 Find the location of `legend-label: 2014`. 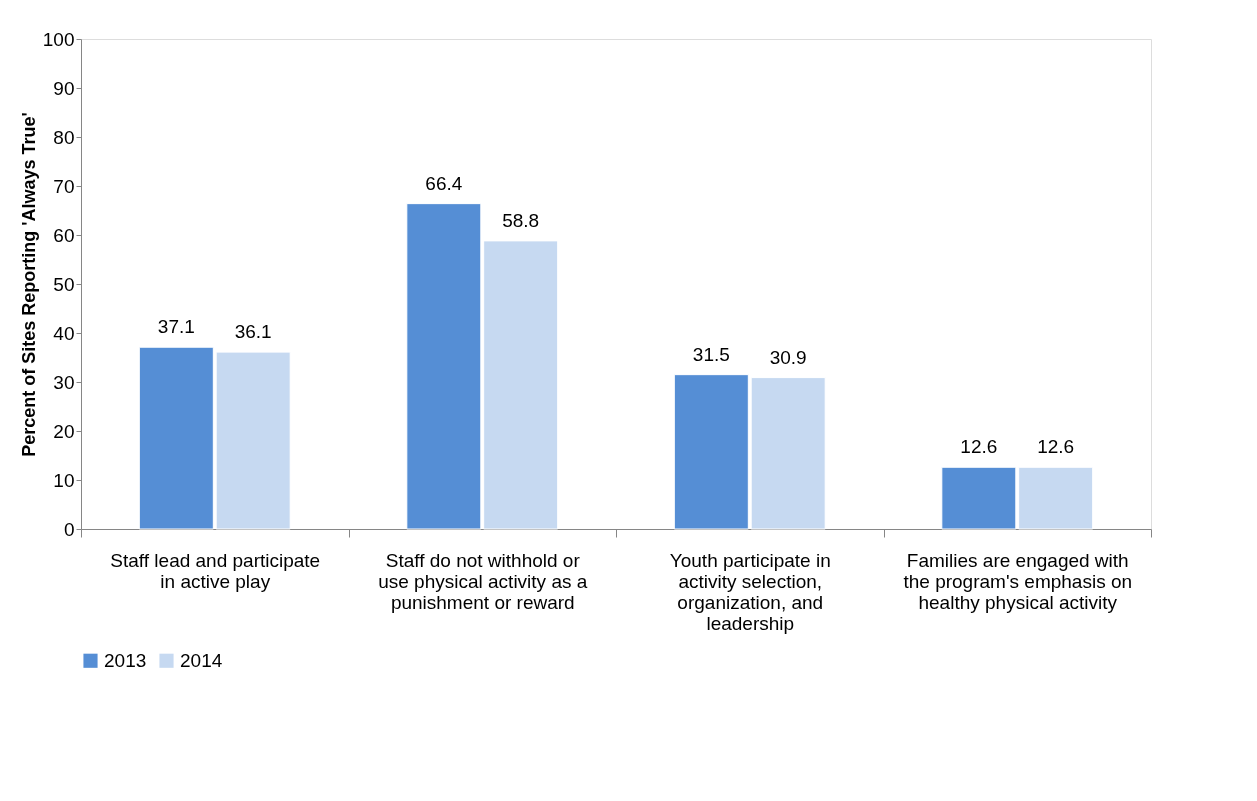

legend-label: 2014 is located at coordinates (201, 660).